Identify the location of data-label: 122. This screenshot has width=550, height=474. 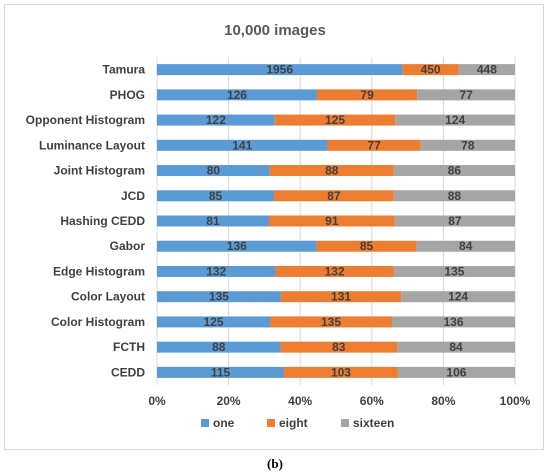
(216, 120).